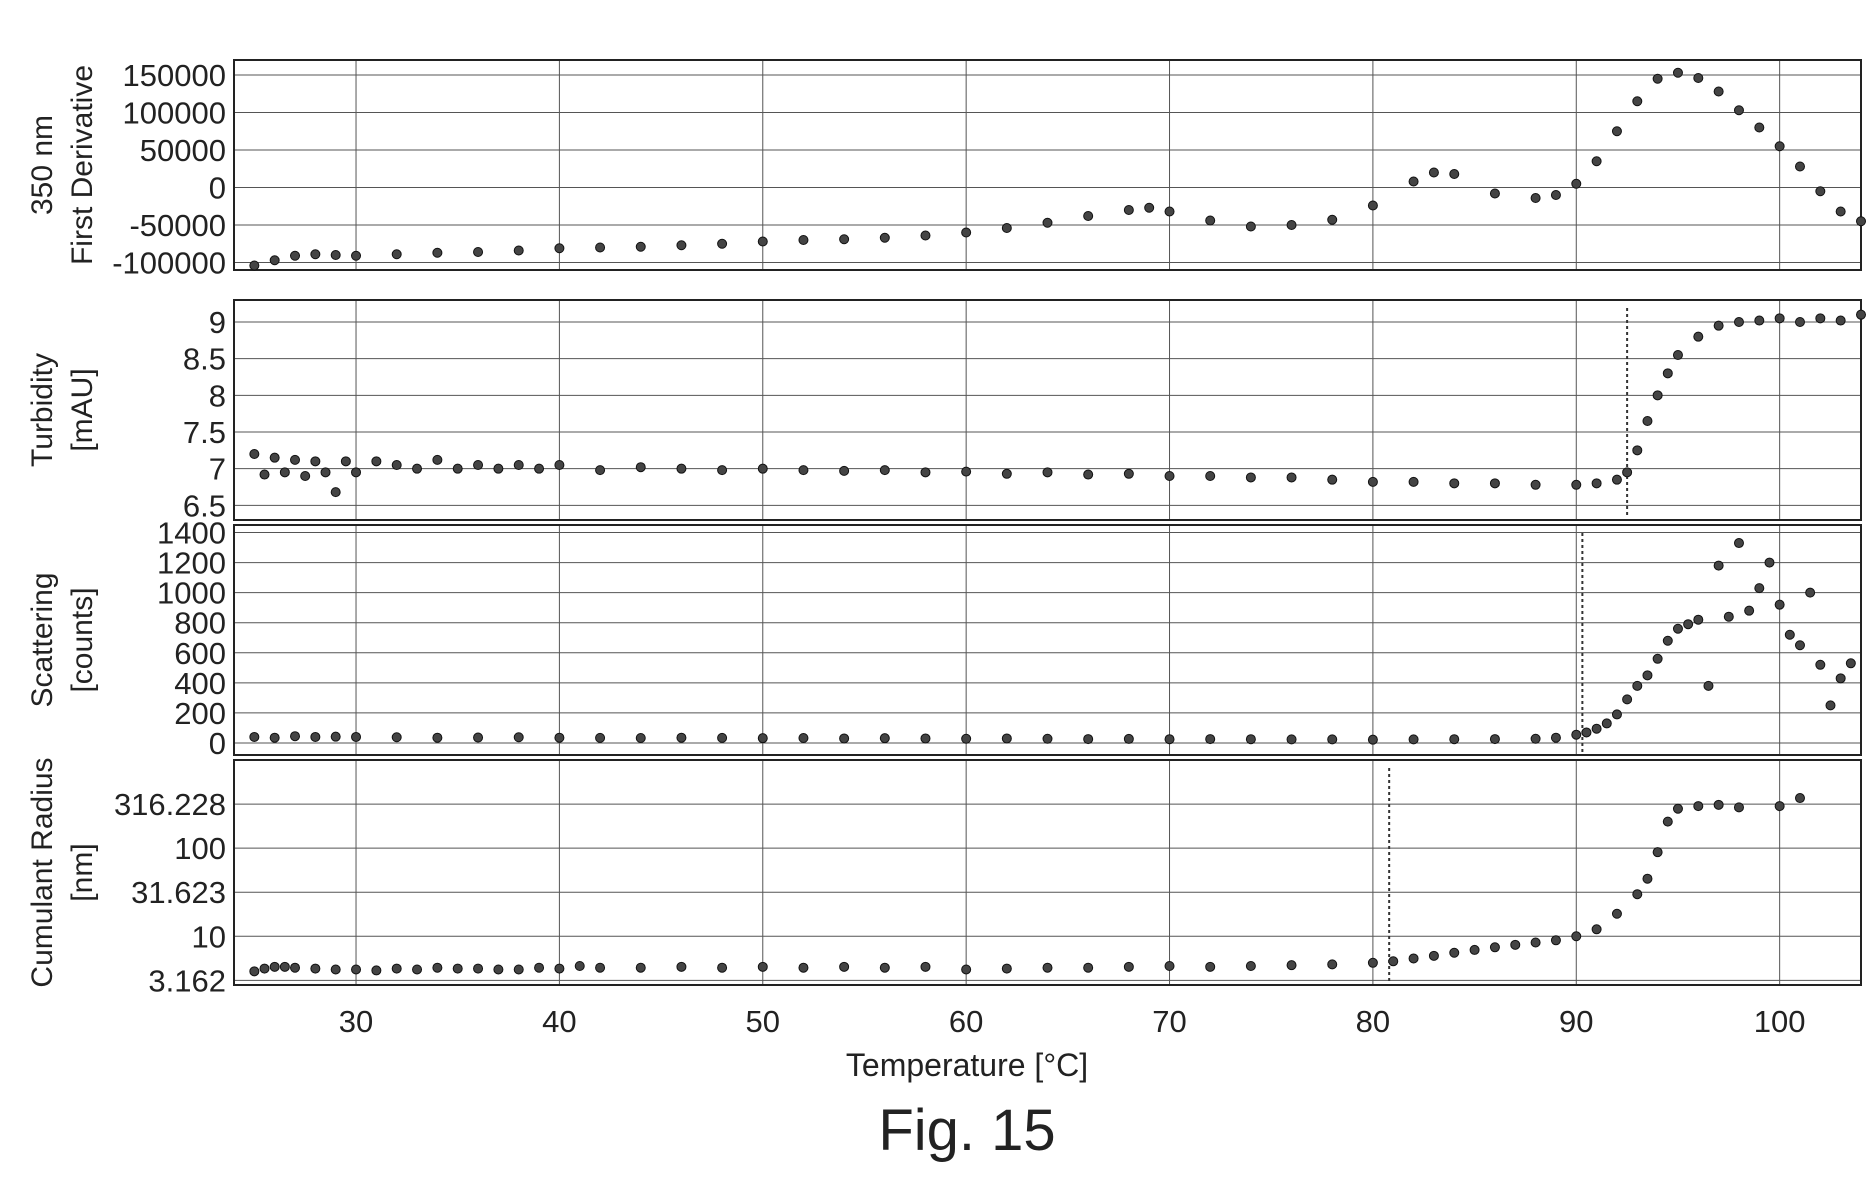  What do you see at coordinates (42, 872) in the screenshot?
I see `y-axis-label: Cumulant Radius` at bounding box center [42, 872].